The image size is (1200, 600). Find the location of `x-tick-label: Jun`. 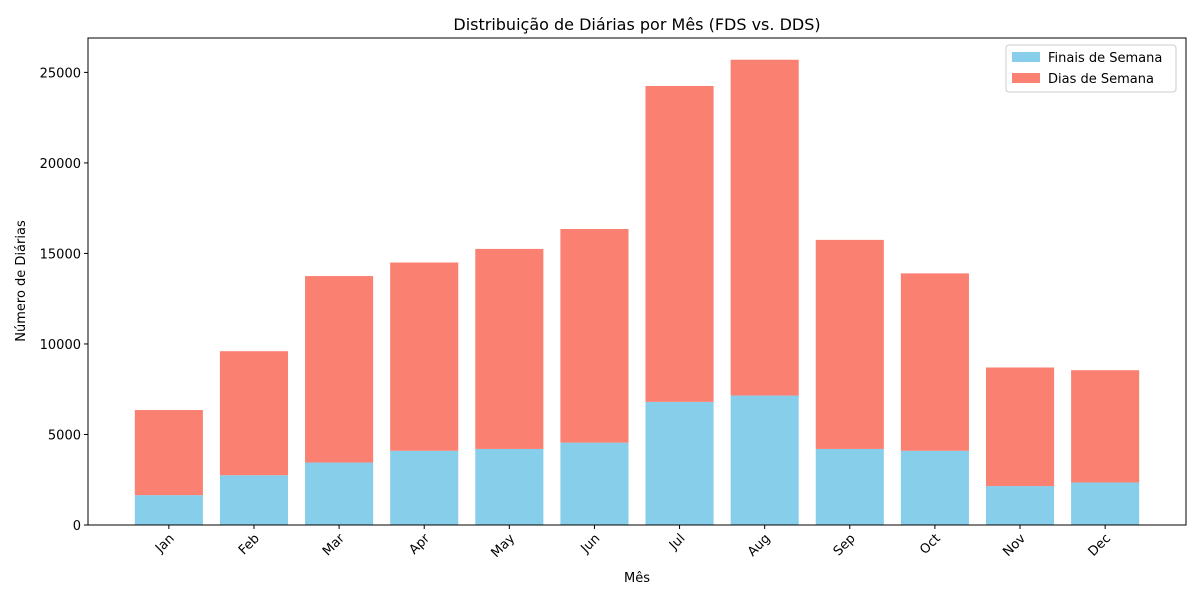

x-tick-label: Jun is located at coordinates (591, 544).